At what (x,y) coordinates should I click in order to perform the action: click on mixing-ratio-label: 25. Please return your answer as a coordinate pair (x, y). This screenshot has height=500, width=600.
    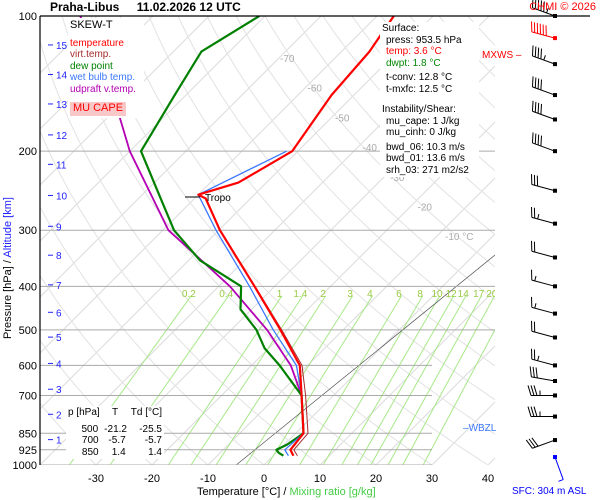
    Looking at the image, I should click on (511, 294).